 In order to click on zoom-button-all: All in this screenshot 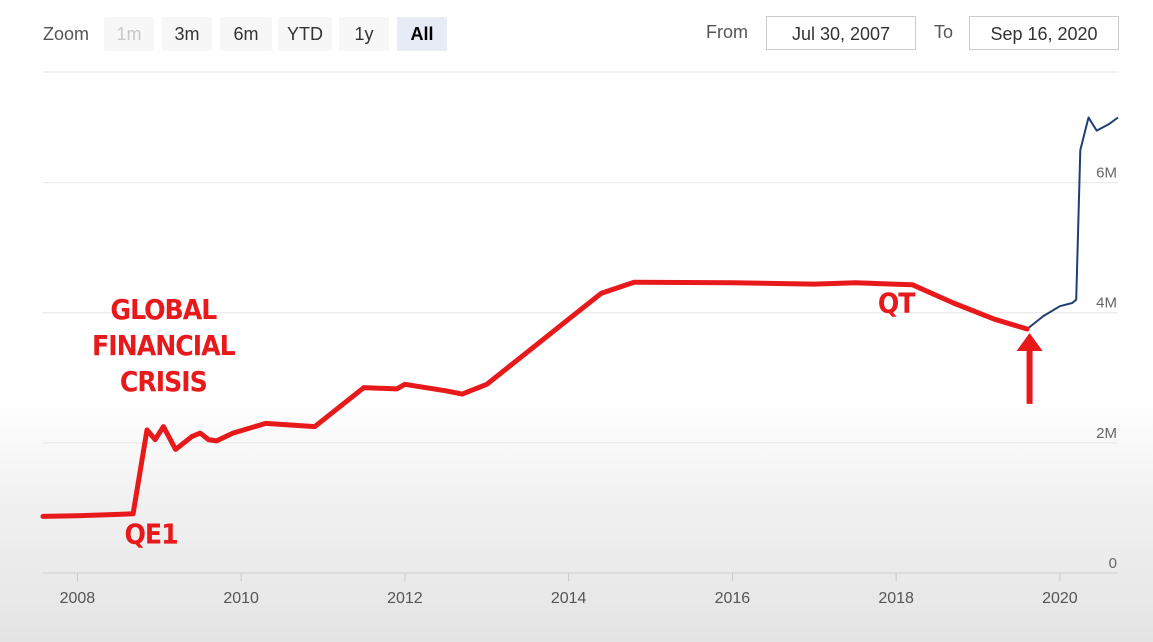, I will do `click(422, 34)`.